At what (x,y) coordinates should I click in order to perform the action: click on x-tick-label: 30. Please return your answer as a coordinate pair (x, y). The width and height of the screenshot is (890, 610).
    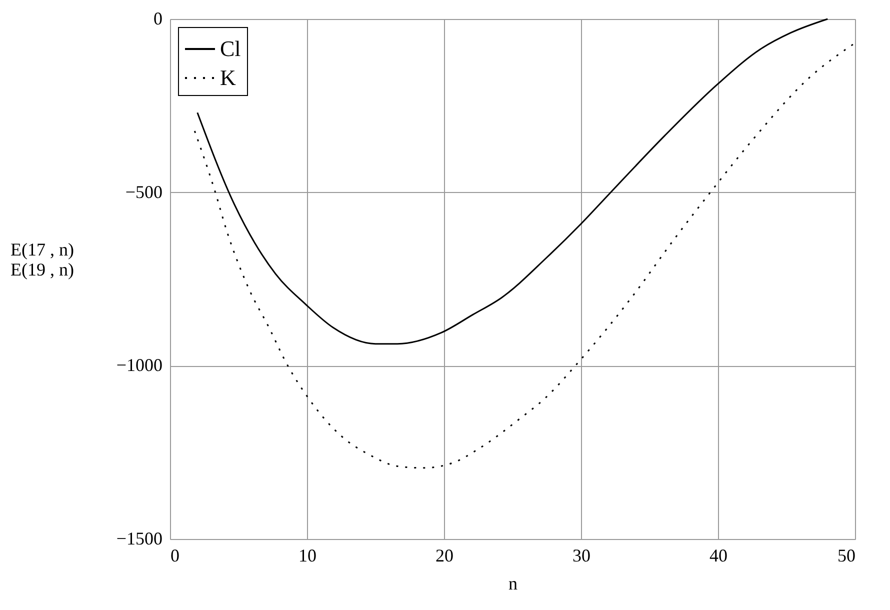
    Looking at the image, I should click on (581, 556).